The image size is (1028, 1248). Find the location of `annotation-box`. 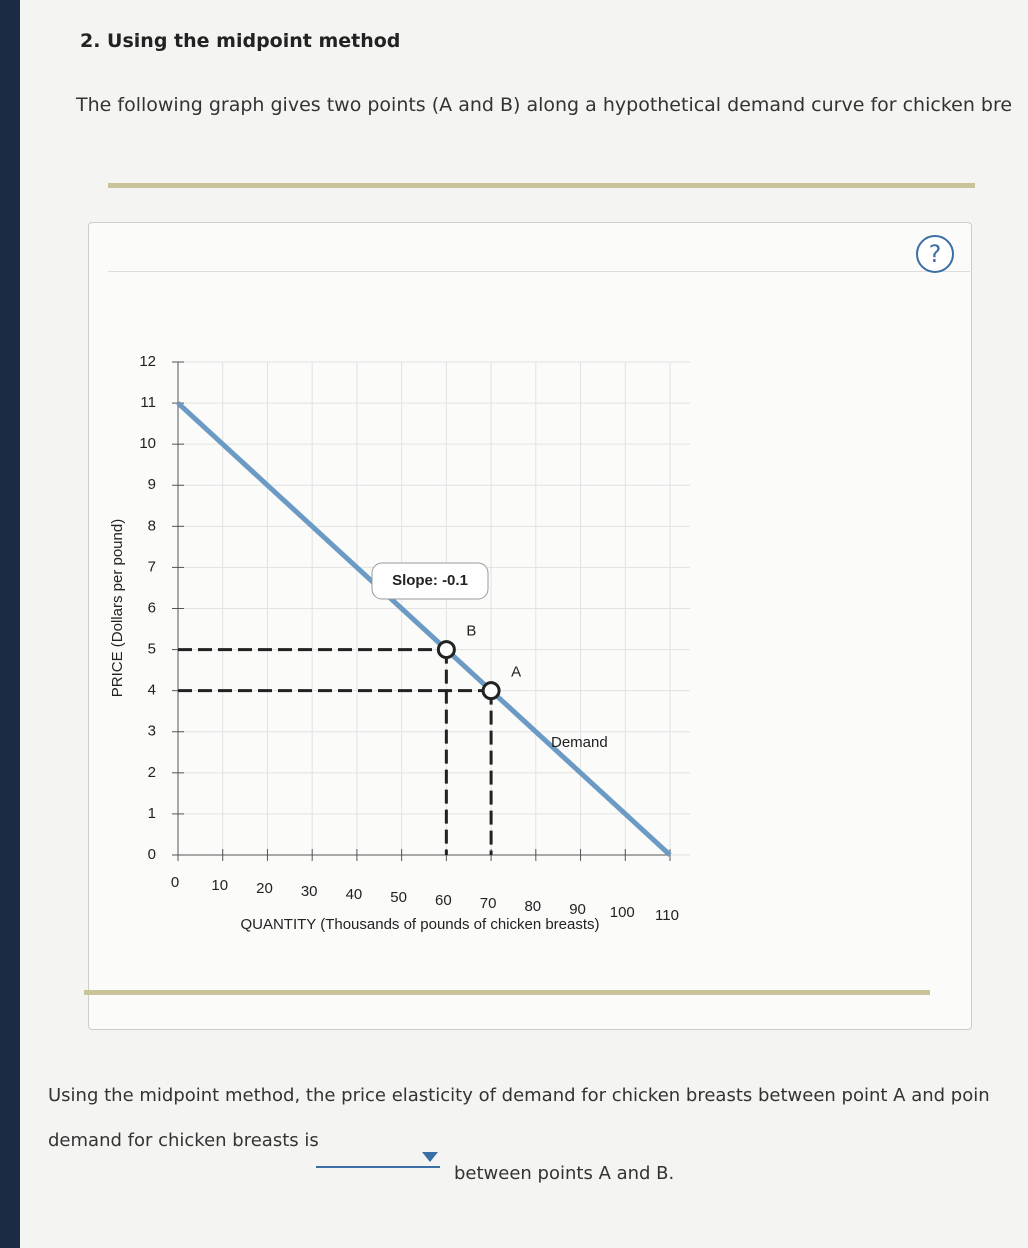

annotation-box is located at coordinates (430, 581).